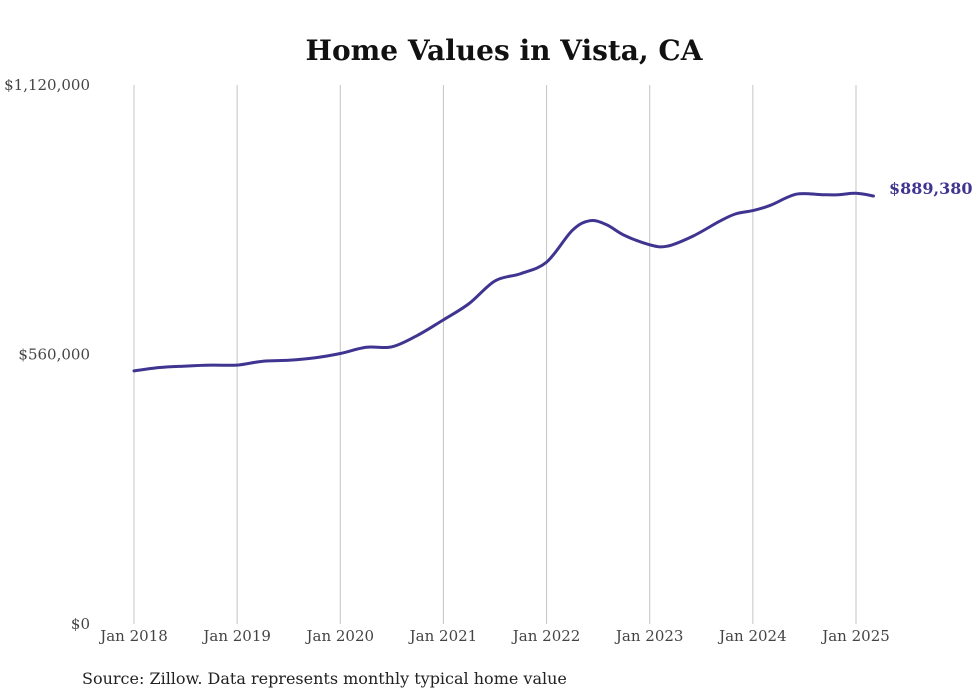 The height and width of the screenshot is (699, 980). Describe the element at coordinates (505, 50) in the screenshot. I see `chart-title: Home Values in Vista, CA` at that location.